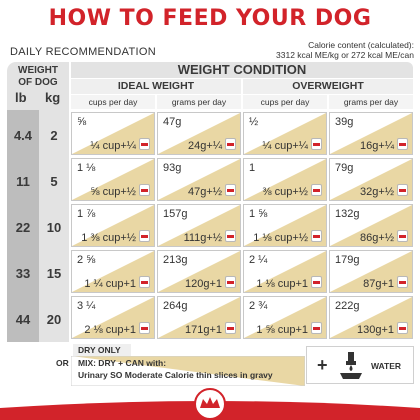  What do you see at coordinates (377, 146) in the screenshot?
I see `mix-amount: 16g+¼` at bounding box center [377, 146].